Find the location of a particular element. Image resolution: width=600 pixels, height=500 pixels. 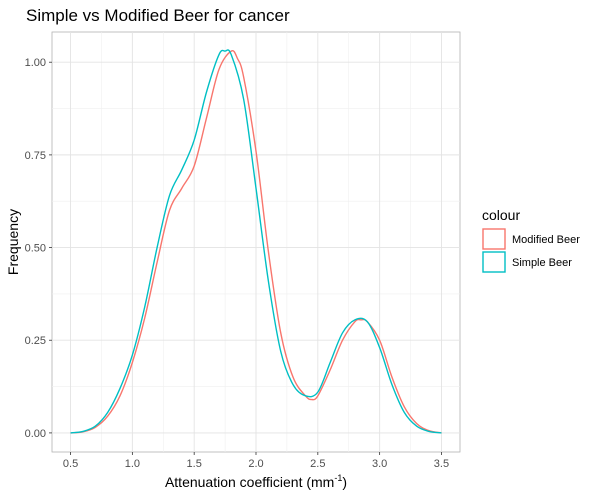

legend: colour Modified Beer Simple Beer is located at coordinates (531, 240).